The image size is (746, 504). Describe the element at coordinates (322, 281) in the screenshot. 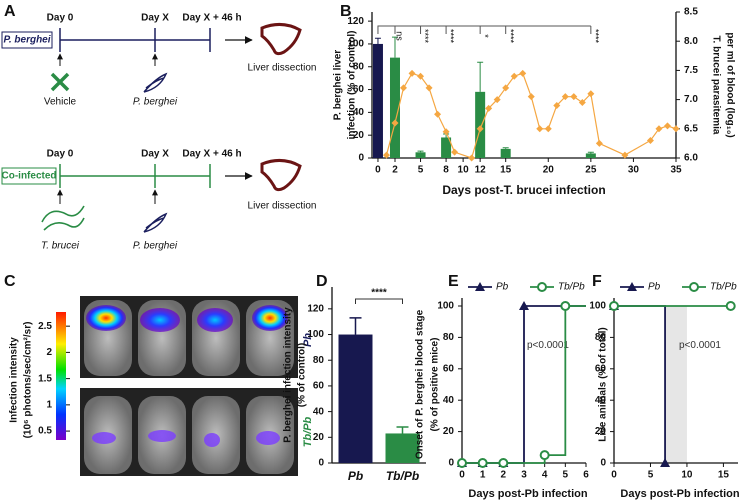

I see `panel-label: D` at that location.